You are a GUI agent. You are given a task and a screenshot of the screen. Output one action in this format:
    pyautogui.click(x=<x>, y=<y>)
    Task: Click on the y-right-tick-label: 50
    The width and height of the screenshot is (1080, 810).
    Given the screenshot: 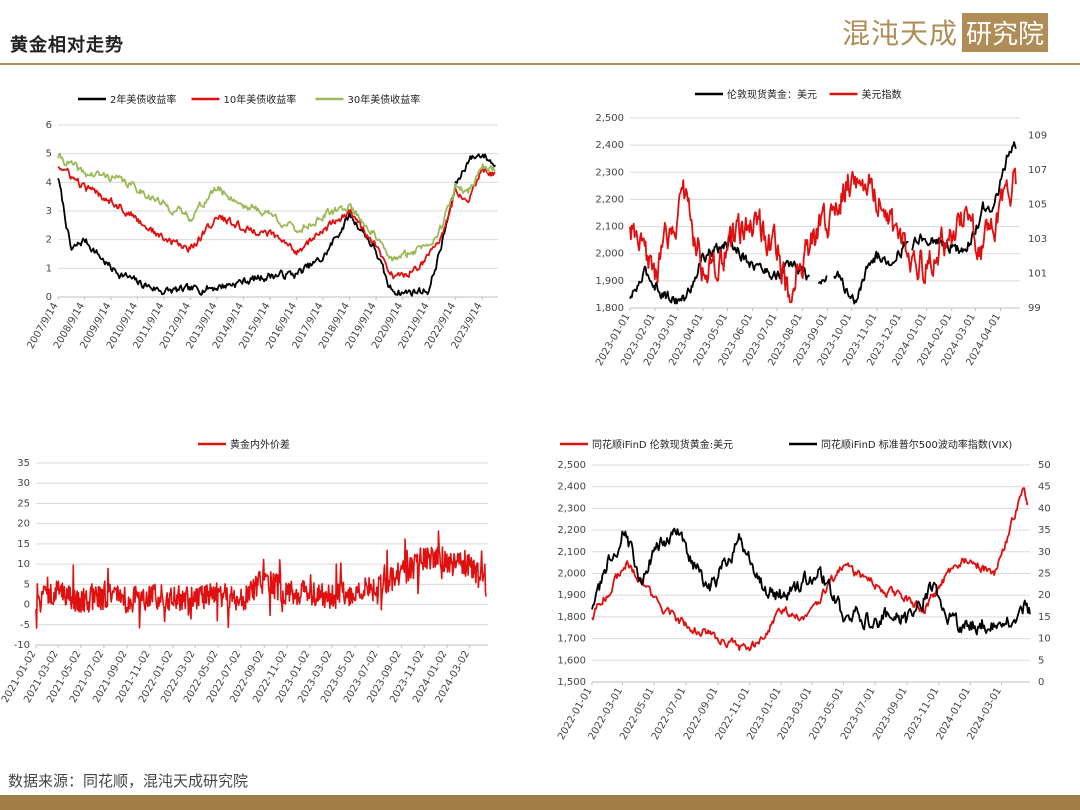 What is the action you would take?
    pyautogui.click(x=1044, y=465)
    